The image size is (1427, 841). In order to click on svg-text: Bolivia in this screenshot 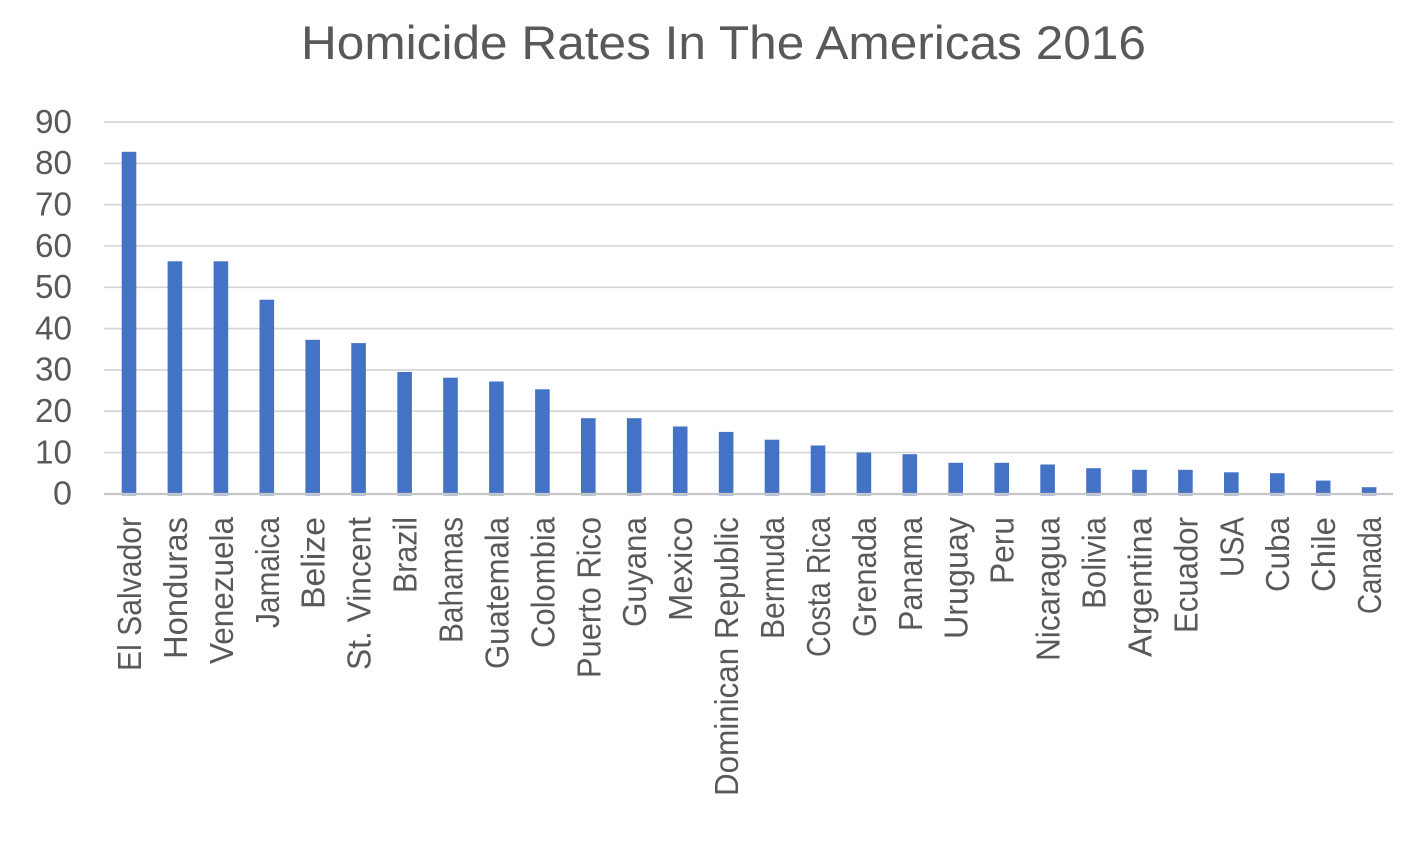, I will do `click(1095, 563)`.